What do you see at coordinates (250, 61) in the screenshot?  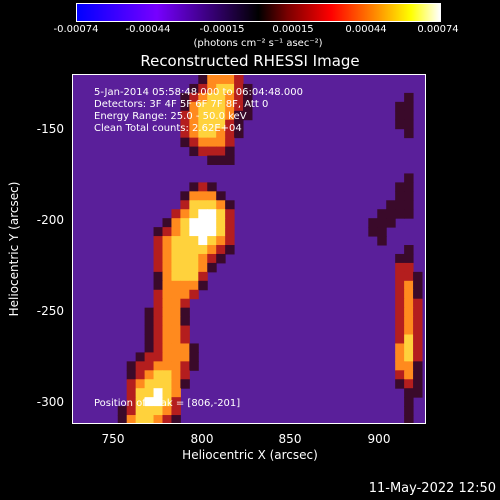 I see `plot-title: Reconstructed RHESSI Image` at bounding box center [250, 61].